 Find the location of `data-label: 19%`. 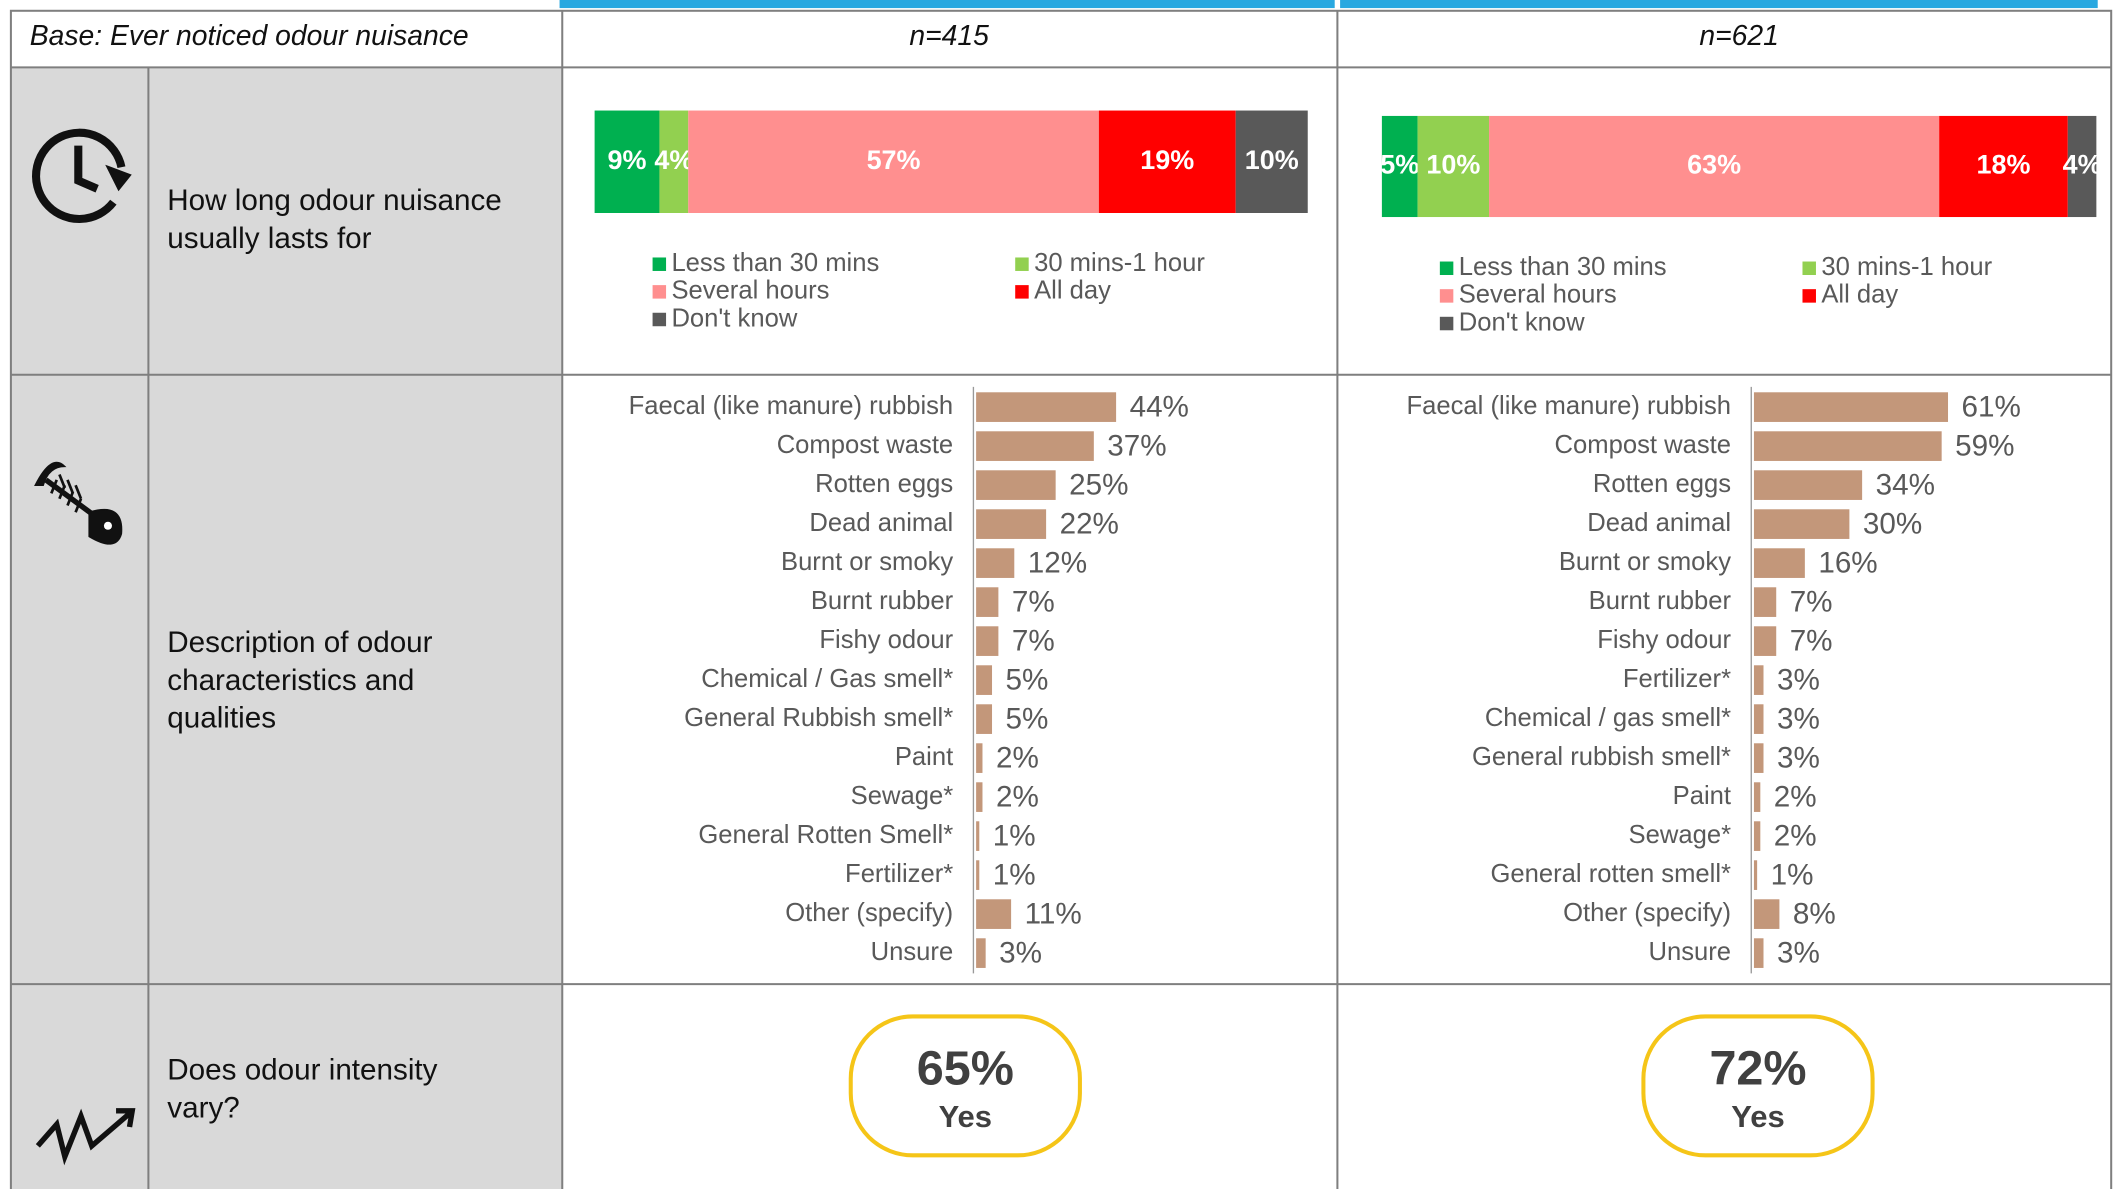

data-label: 19% is located at coordinates (1167, 160).